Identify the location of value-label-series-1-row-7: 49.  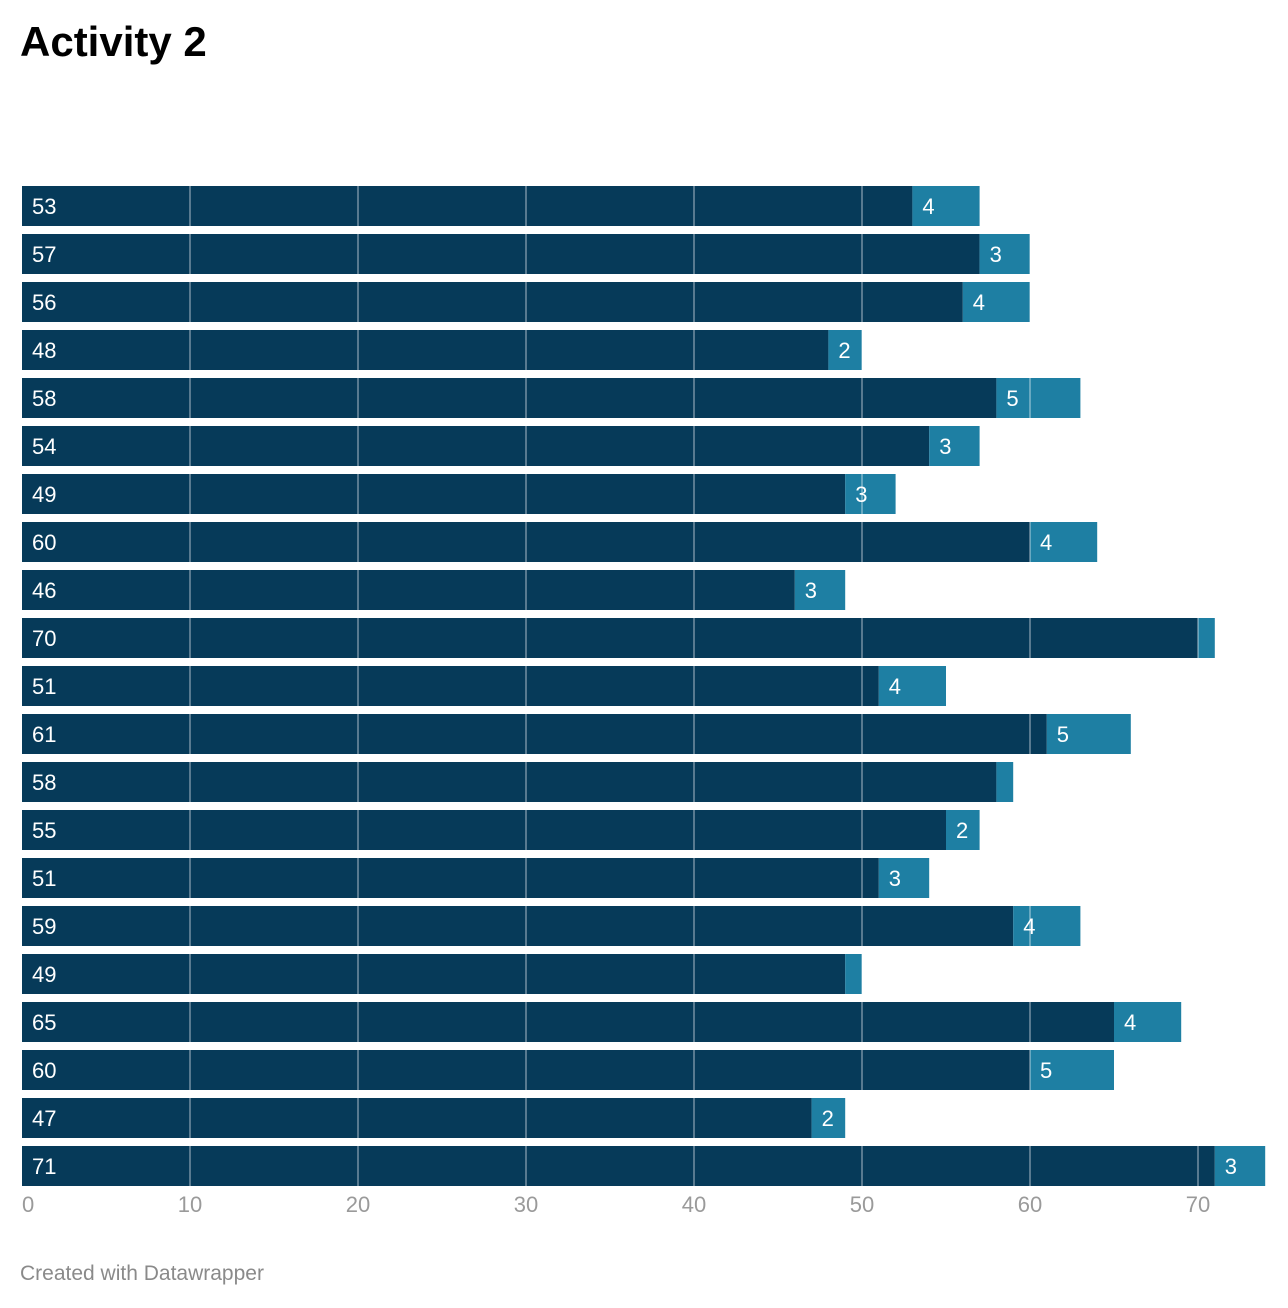
(44, 494).